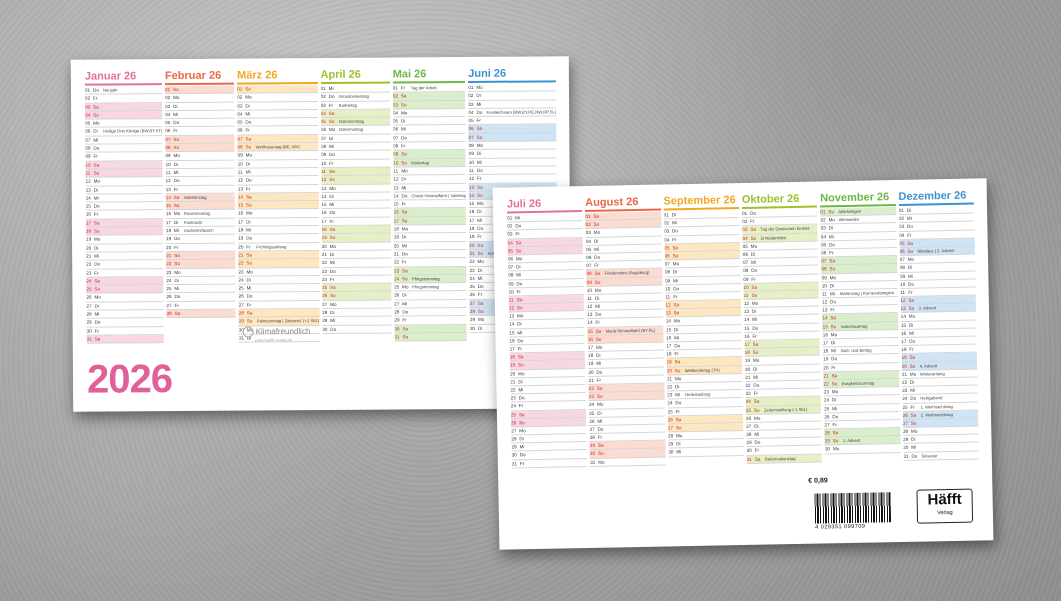 Image resolution: width=1061 pixels, height=601 pixels. What do you see at coordinates (824, 261) in the screenshot?
I see `day-number: 07` at bounding box center [824, 261].